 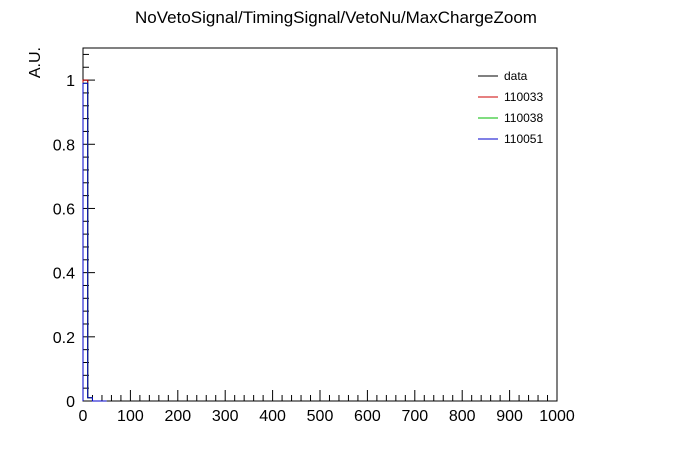 I want to click on x-tick-label: 800, so click(x=462, y=416).